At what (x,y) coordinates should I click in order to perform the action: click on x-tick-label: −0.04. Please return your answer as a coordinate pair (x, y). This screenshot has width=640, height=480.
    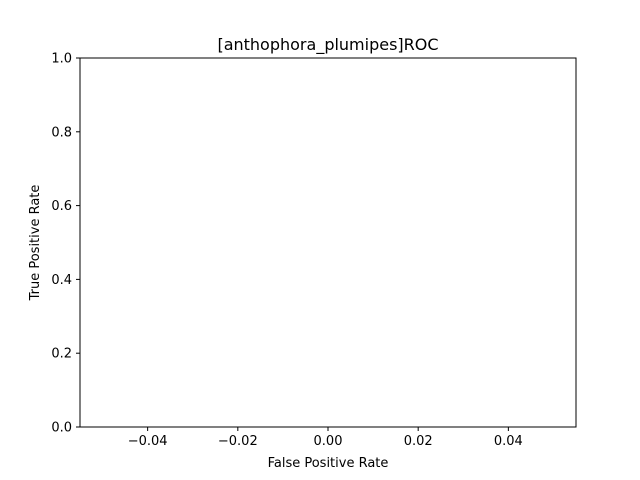
    Looking at the image, I should click on (148, 441).